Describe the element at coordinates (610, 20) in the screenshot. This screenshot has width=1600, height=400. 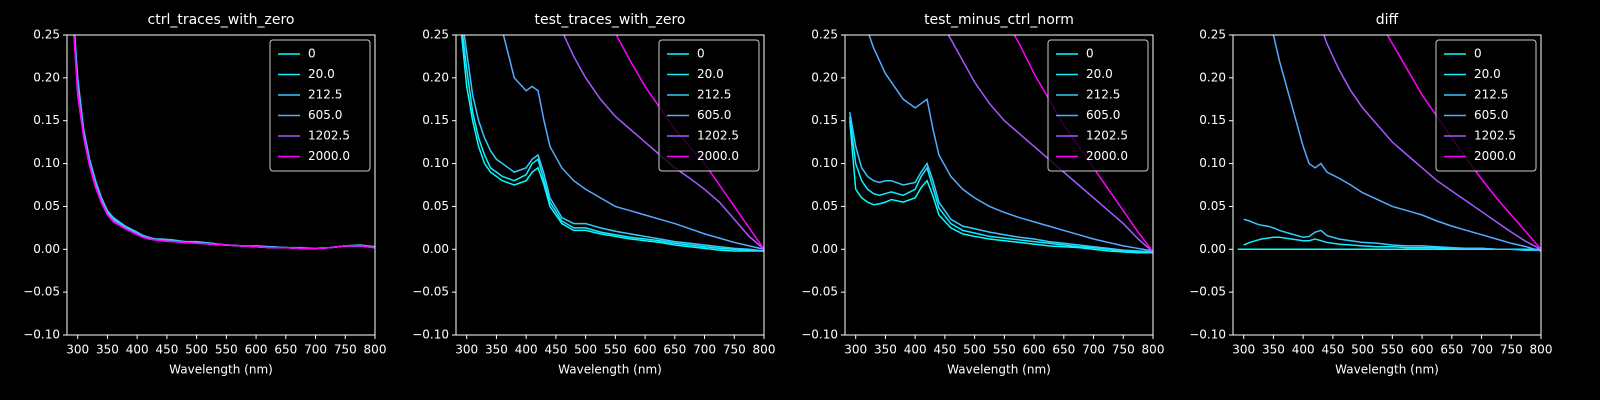
I see `subplot-title: test_traces_with_zero` at that location.